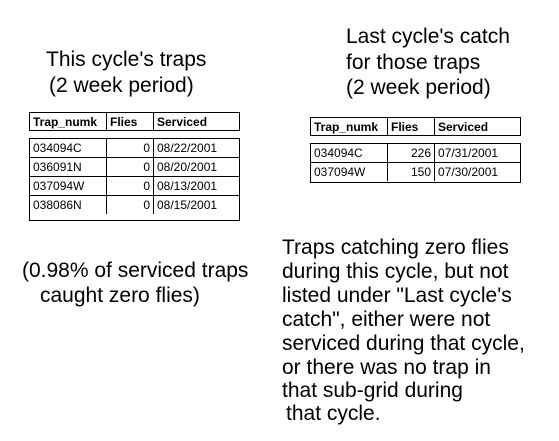 The width and height of the screenshot is (559, 441). Describe the element at coordinates (413, 62) in the screenshot. I see `right-heading-line2: for those traps` at that location.